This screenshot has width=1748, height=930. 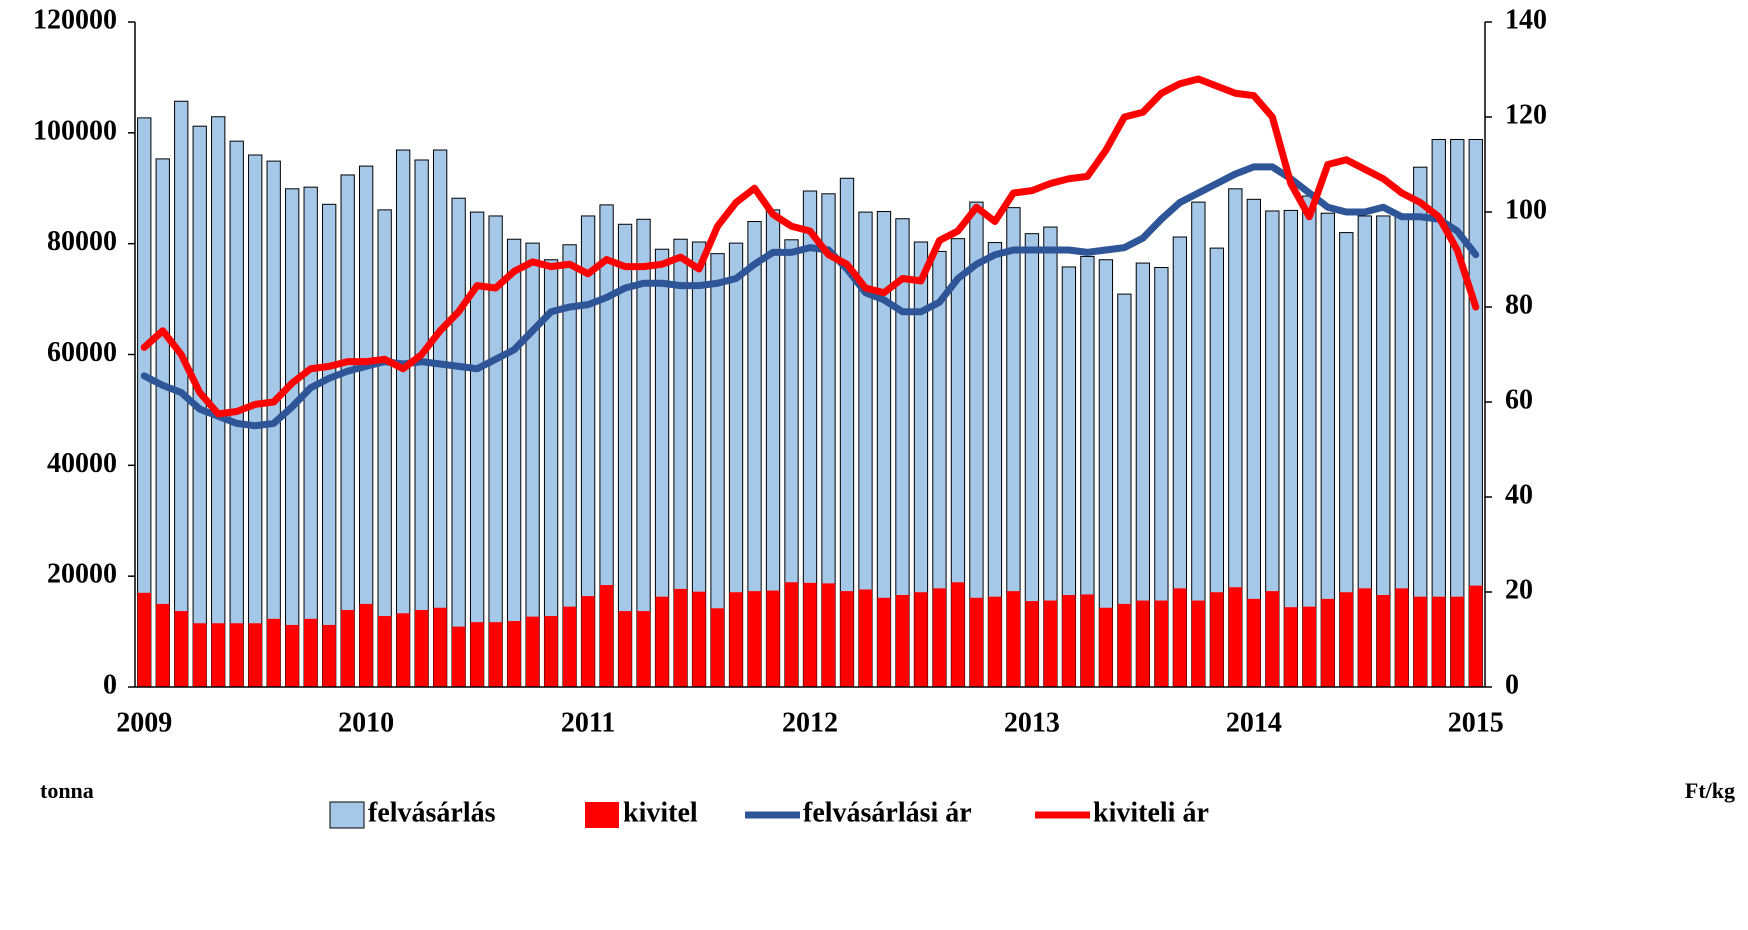 What do you see at coordinates (1254, 722) in the screenshot?
I see `x-tick-label: 2014` at bounding box center [1254, 722].